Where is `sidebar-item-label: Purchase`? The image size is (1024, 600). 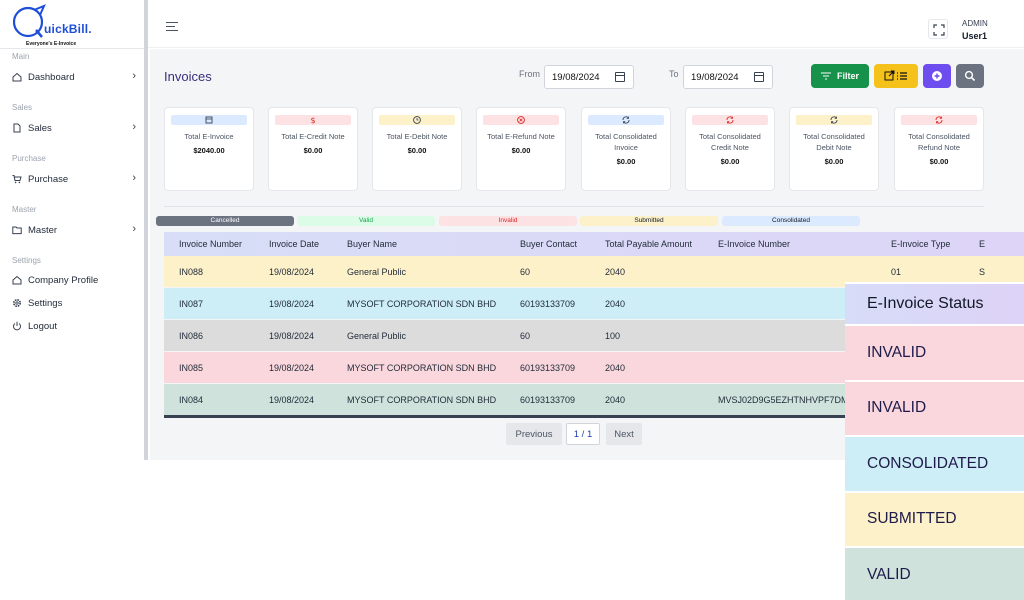 sidebar-item-label: Purchase is located at coordinates (48, 179).